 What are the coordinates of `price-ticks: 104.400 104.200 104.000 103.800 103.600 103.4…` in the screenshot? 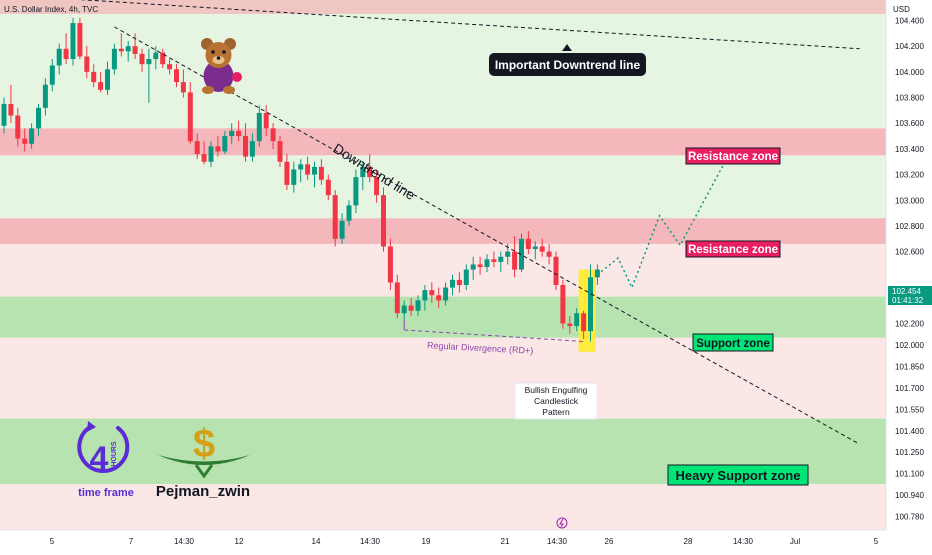 It's located at (909, 269).